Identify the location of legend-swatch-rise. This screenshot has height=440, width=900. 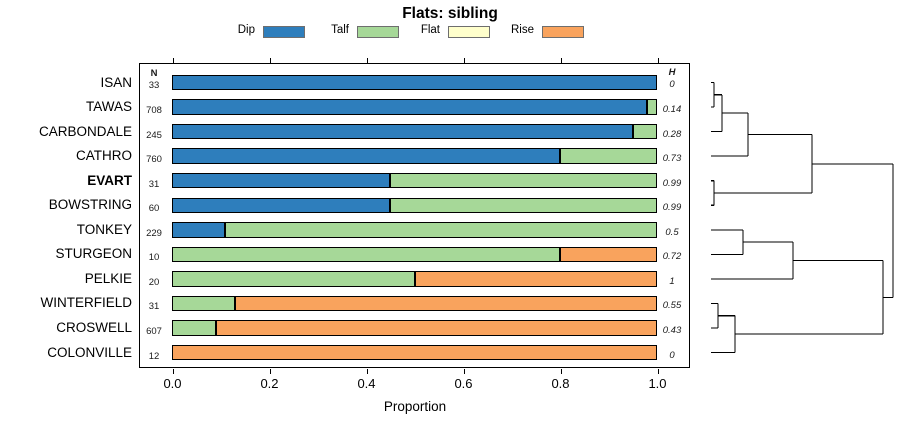
(563, 32).